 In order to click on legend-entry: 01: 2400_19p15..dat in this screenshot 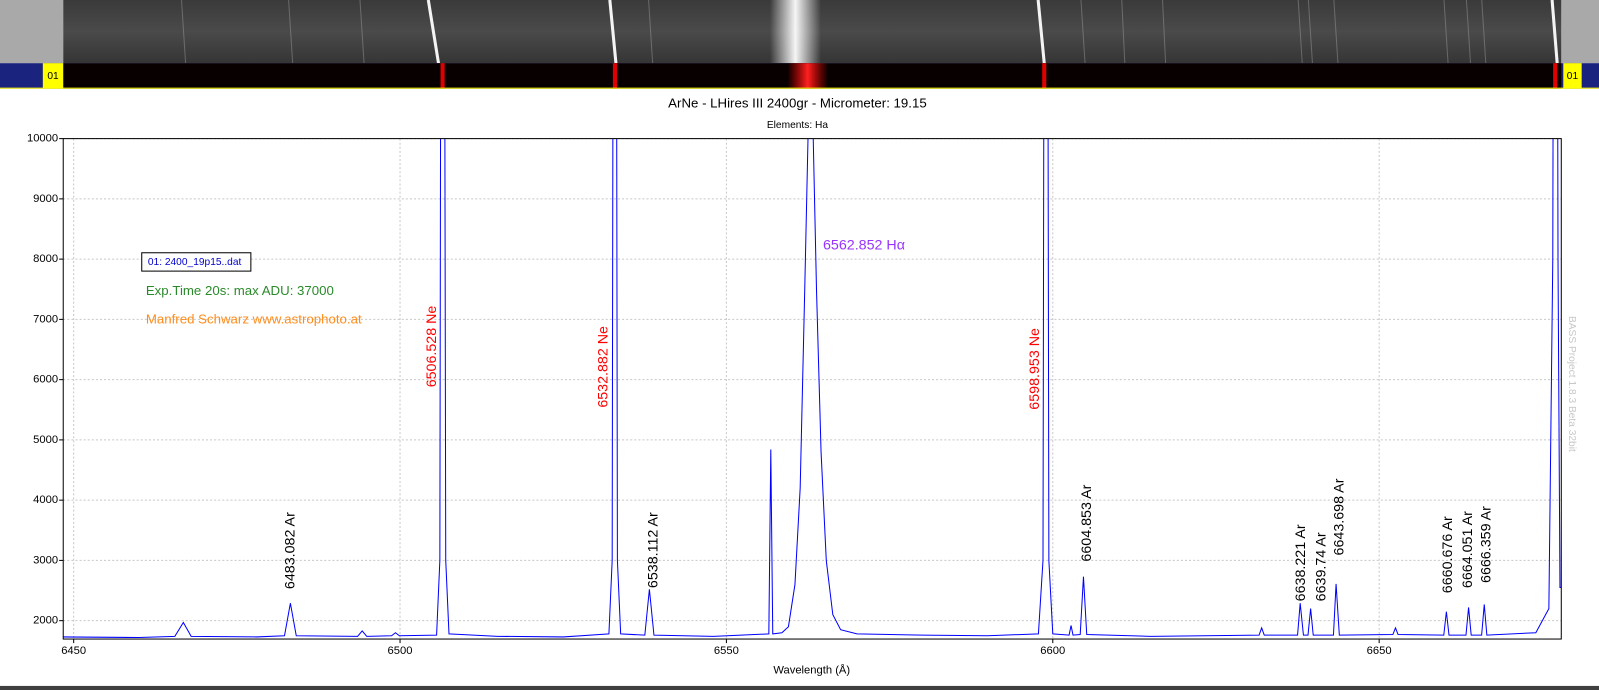, I will do `click(195, 262)`.